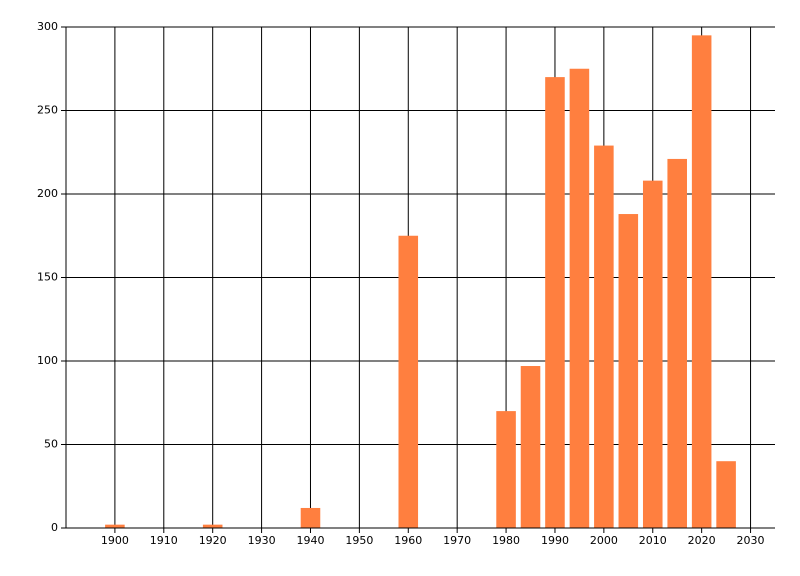 The image size is (800, 576). Describe the element at coordinates (115, 540) in the screenshot. I see `x-tick-label: 1900` at that location.